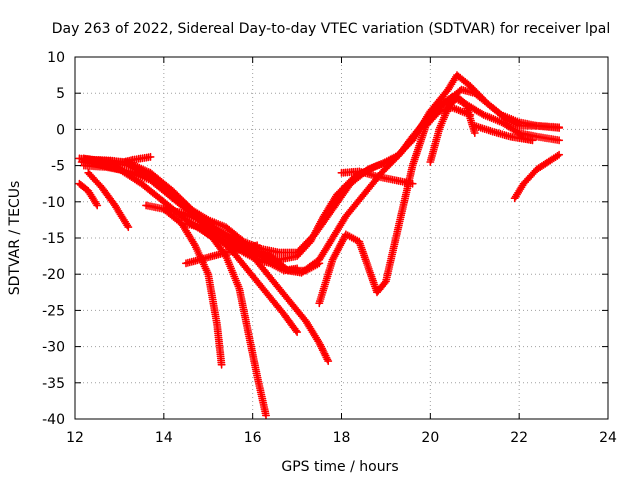 Image resolution: width=640 pixels, height=480 pixels. What do you see at coordinates (342, 438) in the screenshot?
I see `x-tick-label: 18` at bounding box center [342, 438].